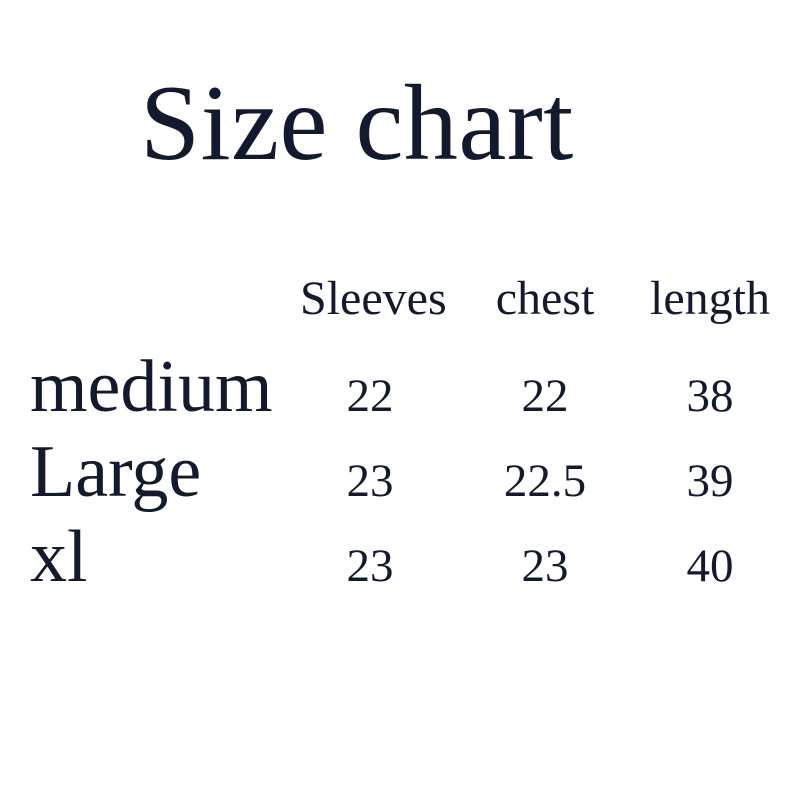  What do you see at coordinates (165, 299) in the screenshot?
I see `column-header-size-spacer` at bounding box center [165, 299].